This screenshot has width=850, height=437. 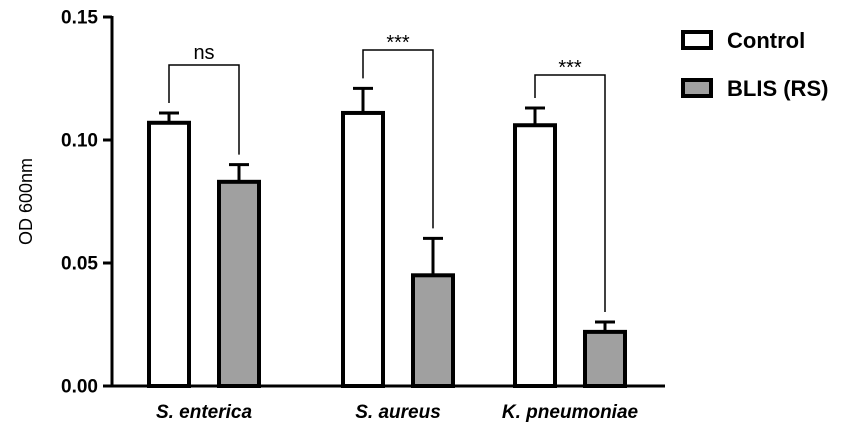 What do you see at coordinates (79, 387) in the screenshot?
I see `y-tick-label: 0.00` at bounding box center [79, 387].